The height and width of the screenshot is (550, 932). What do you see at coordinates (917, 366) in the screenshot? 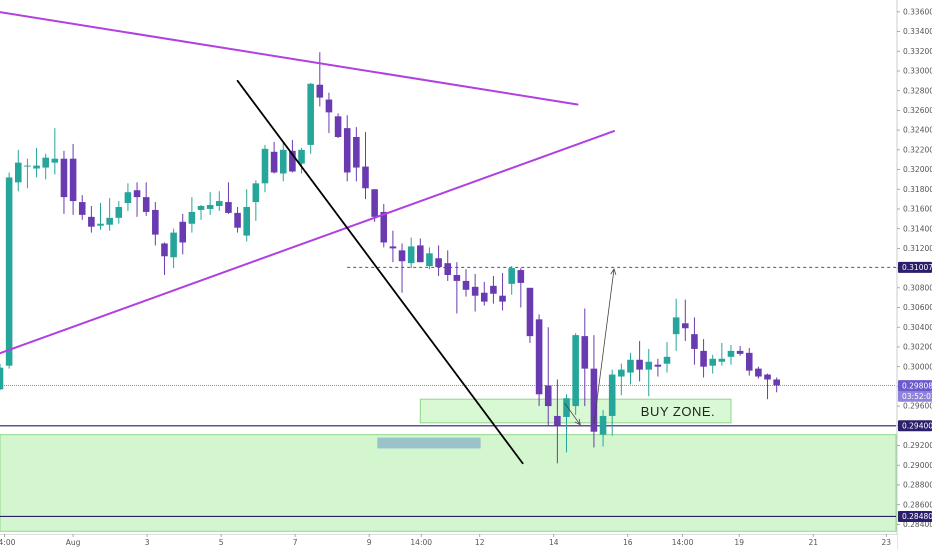
I see `y-tick-label: 0.30000` at bounding box center [917, 366].